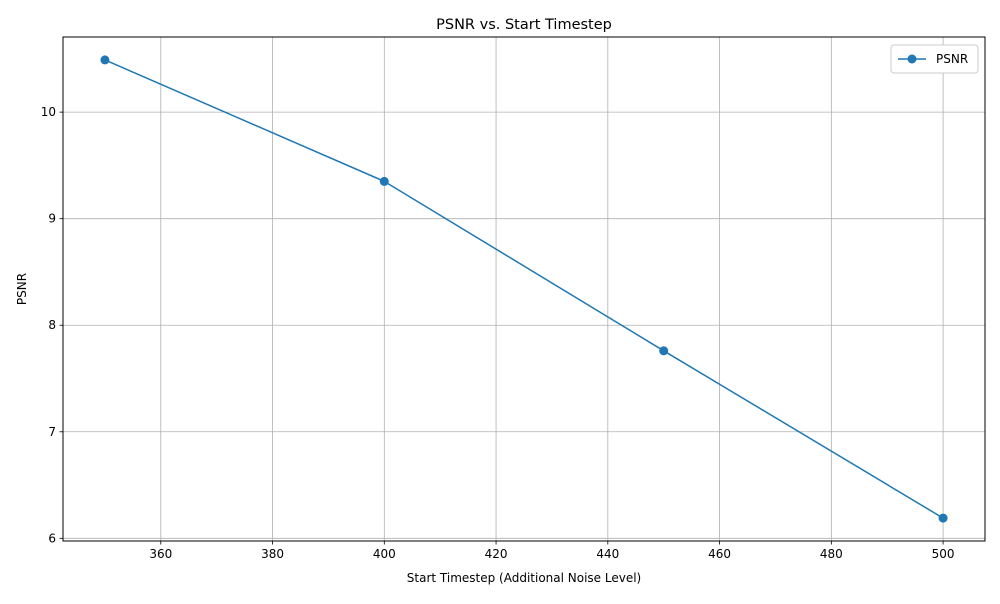  What do you see at coordinates (52, 219) in the screenshot?
I see `y-tick-label: 9` at bounding box center [52, 219].